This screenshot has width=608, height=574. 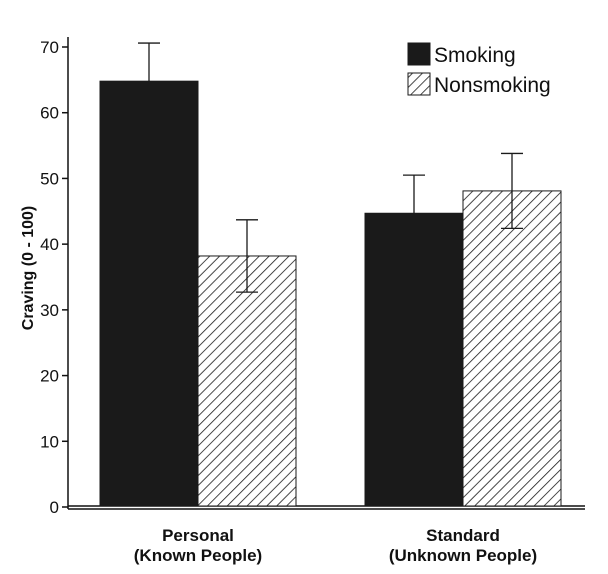 What do you see at coordinates (49, 47) in the screenshot?
I see `y-tick-label: 70` at bounding box center [49, 47].